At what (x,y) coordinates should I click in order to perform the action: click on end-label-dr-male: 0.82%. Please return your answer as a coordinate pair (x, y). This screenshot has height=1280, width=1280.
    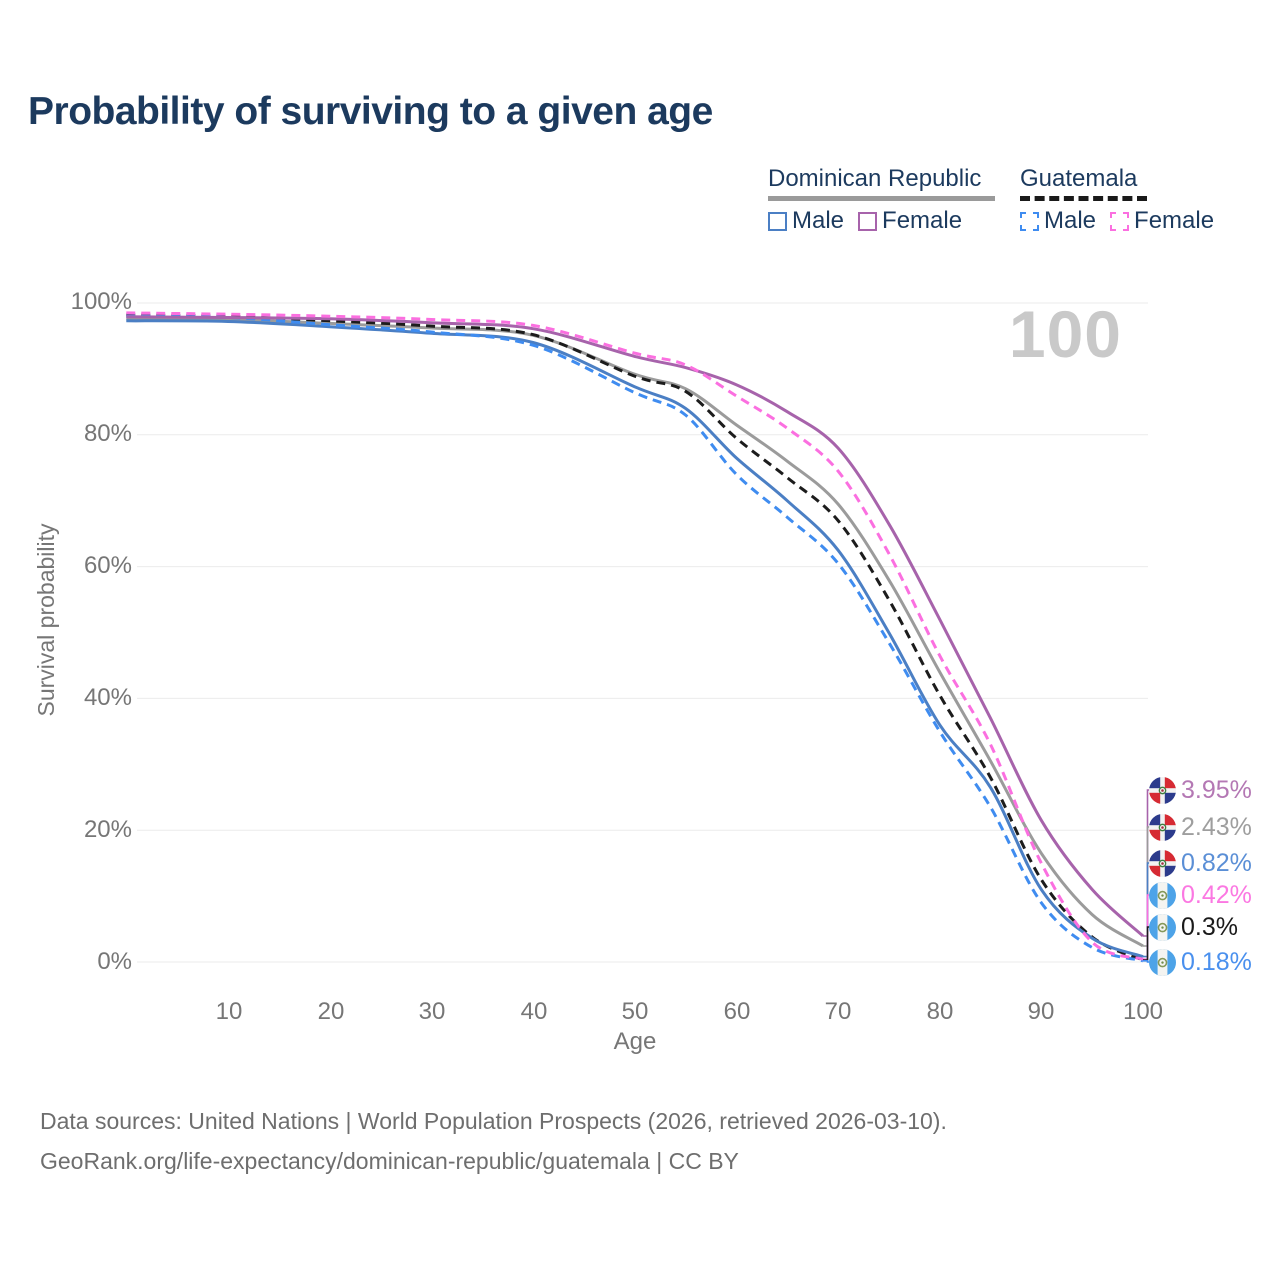
    Looking at the image, I should click on (1200, 863).